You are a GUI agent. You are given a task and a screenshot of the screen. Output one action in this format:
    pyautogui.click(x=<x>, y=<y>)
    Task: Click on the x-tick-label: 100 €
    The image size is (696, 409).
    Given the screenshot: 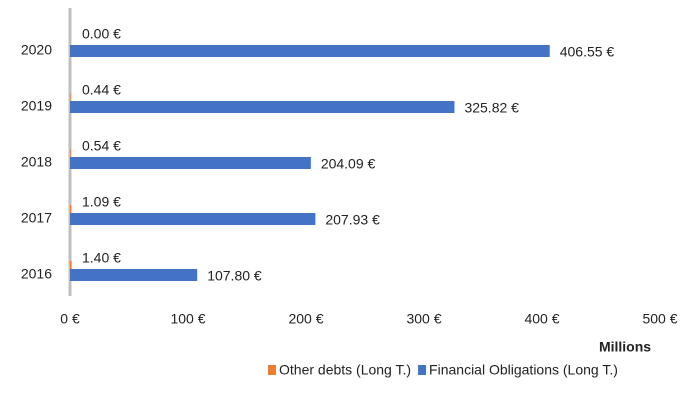 What is the action you would take?
    pyautogui.click(x=187, y=319)
    